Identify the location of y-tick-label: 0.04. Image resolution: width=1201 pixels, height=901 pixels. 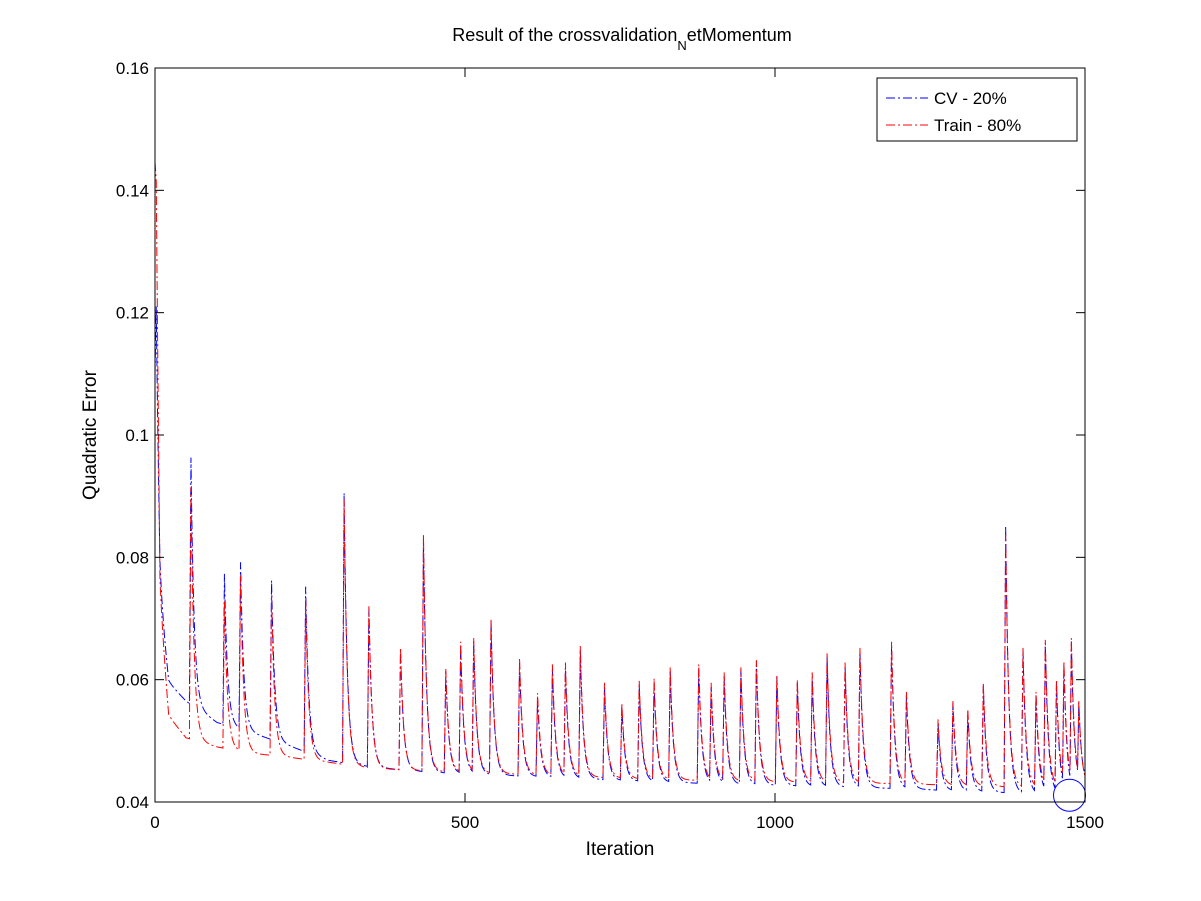
(132, 802).